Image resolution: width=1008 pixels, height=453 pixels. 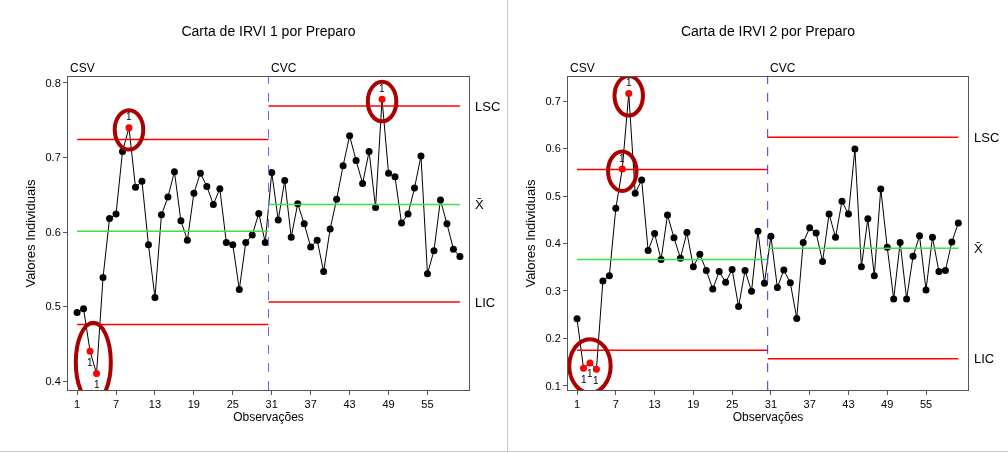 I want to click on series-label: LSC, so click(x=488, y=106).